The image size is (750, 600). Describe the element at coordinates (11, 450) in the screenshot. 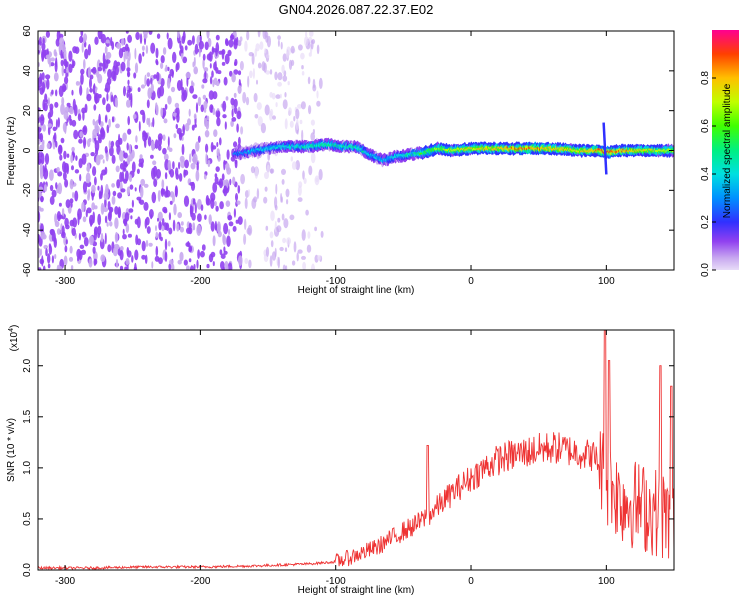

I see `snr-y-axis-title: SNR (10 * v/v)` at that location.